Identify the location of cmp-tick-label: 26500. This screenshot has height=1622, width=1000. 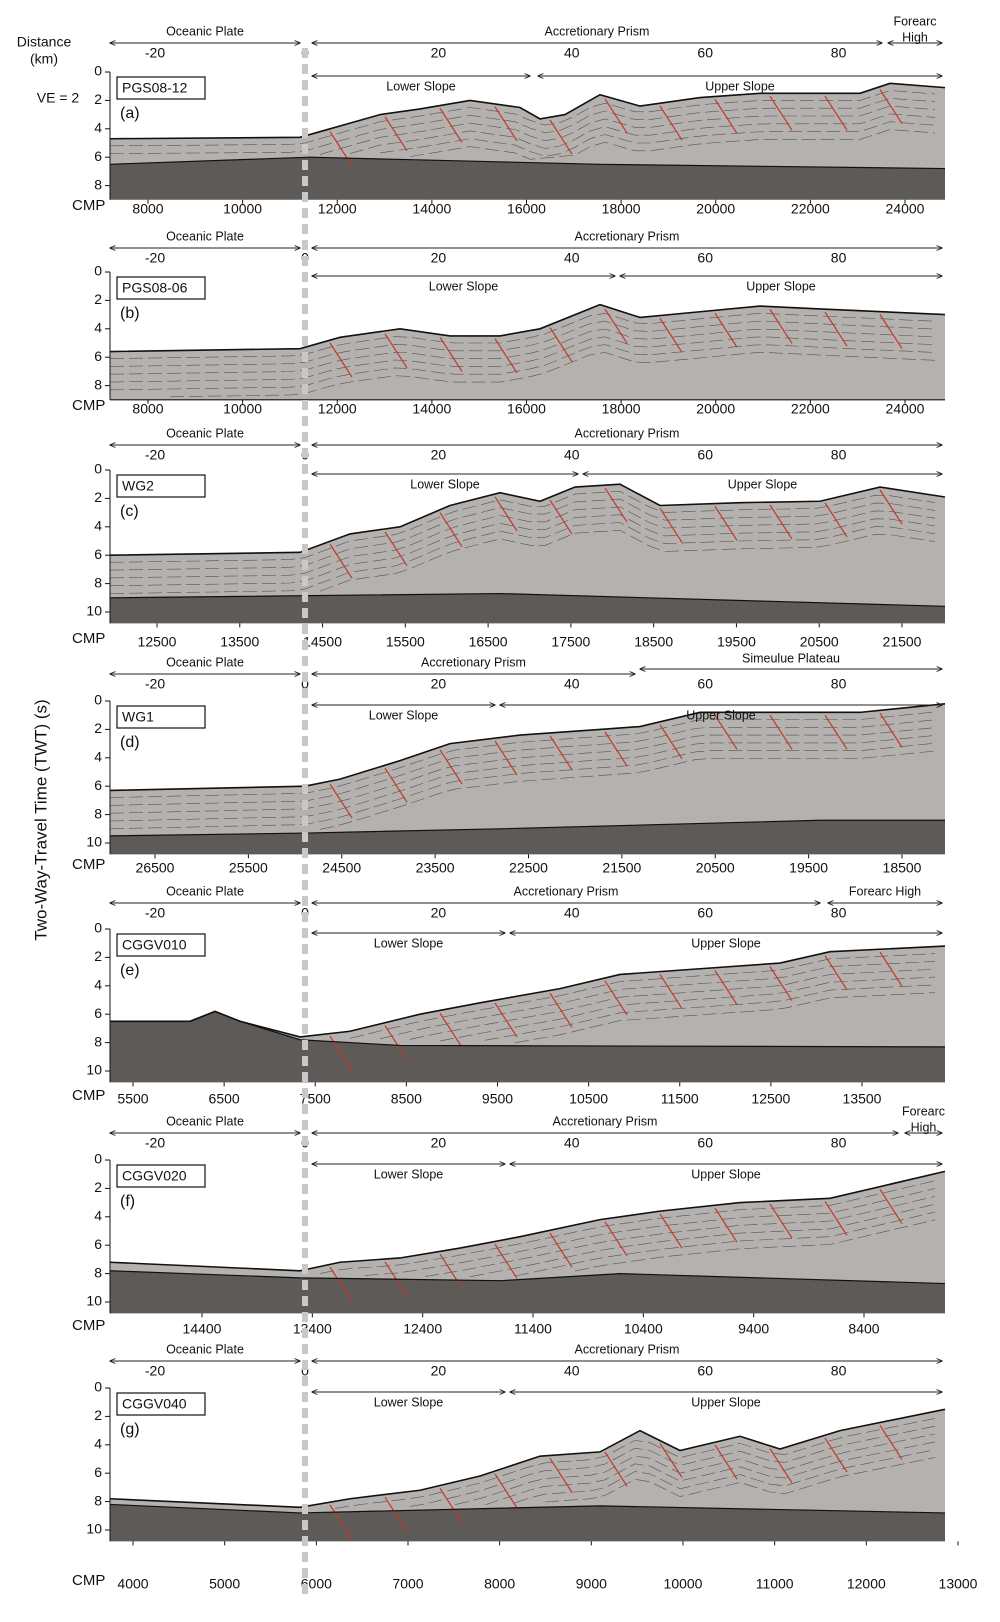
(155, 868).